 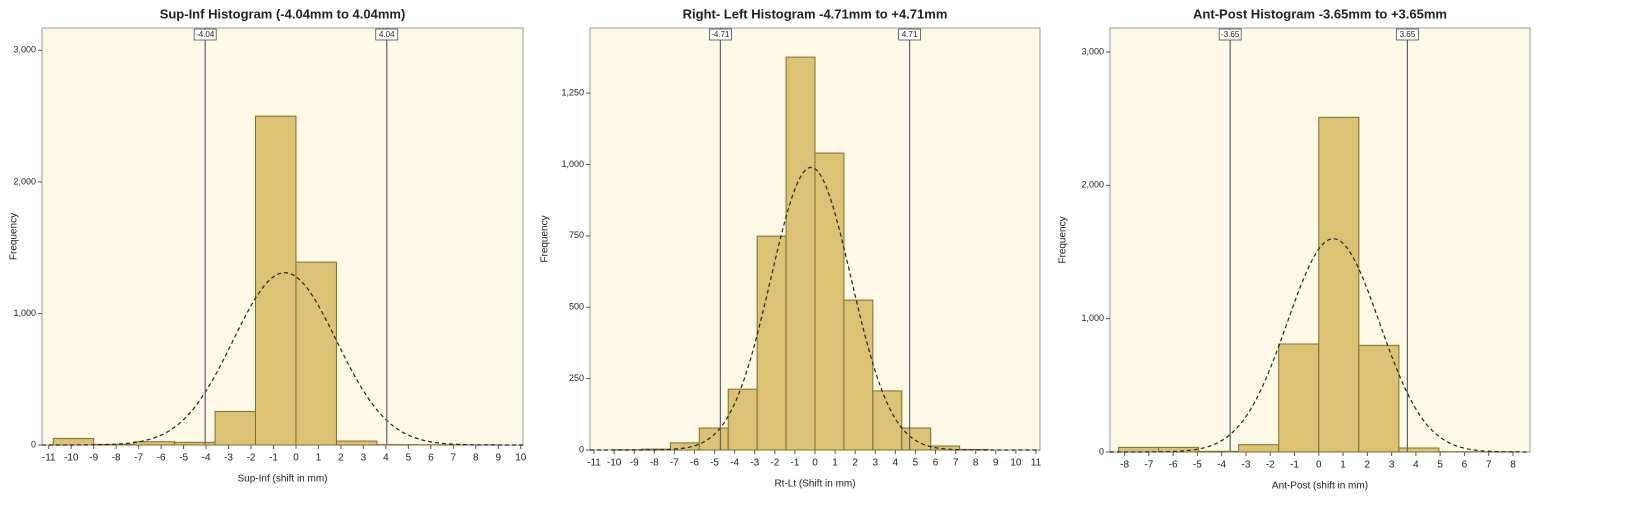 What do you see at coordinates (1416, 465) in the screenshot?
I see `x-tick-label: 4` at bounding box center [1416, 465].